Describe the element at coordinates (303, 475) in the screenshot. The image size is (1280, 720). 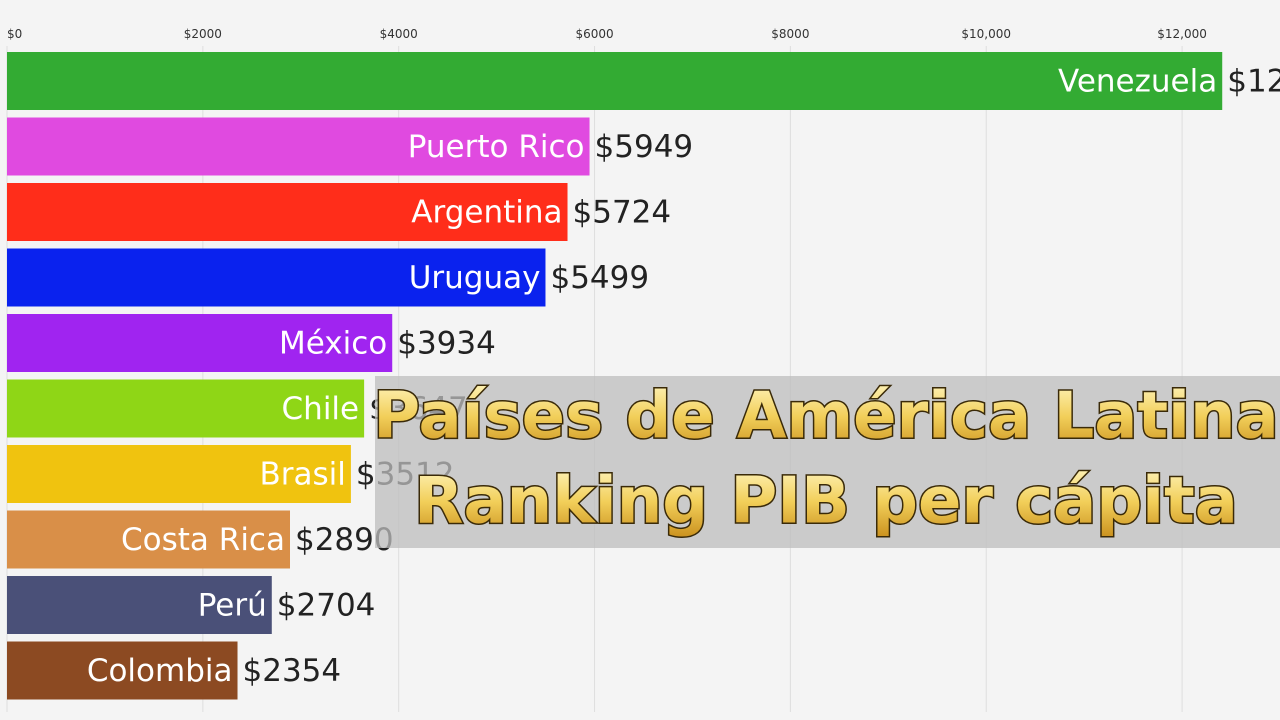
I see `bar-label: Brasil` at that location.